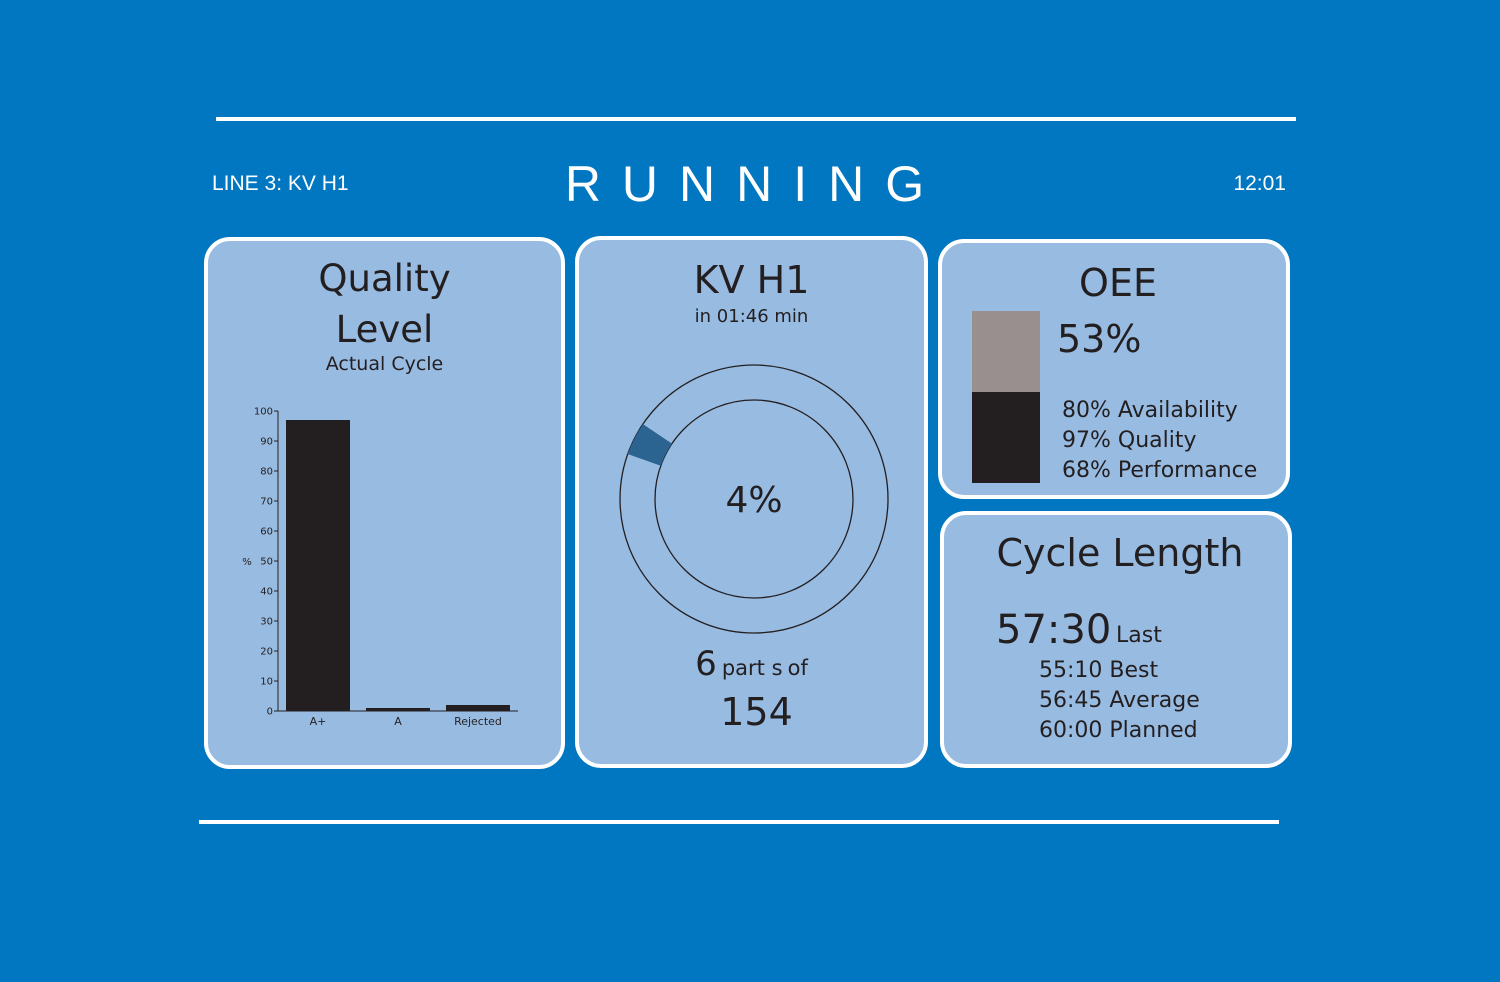 The width and height of the screenshot is (1500, 982). Describe the element at coordinates (755, 184) in the screenshot. I see `machine-status: RUNNING` at that location.